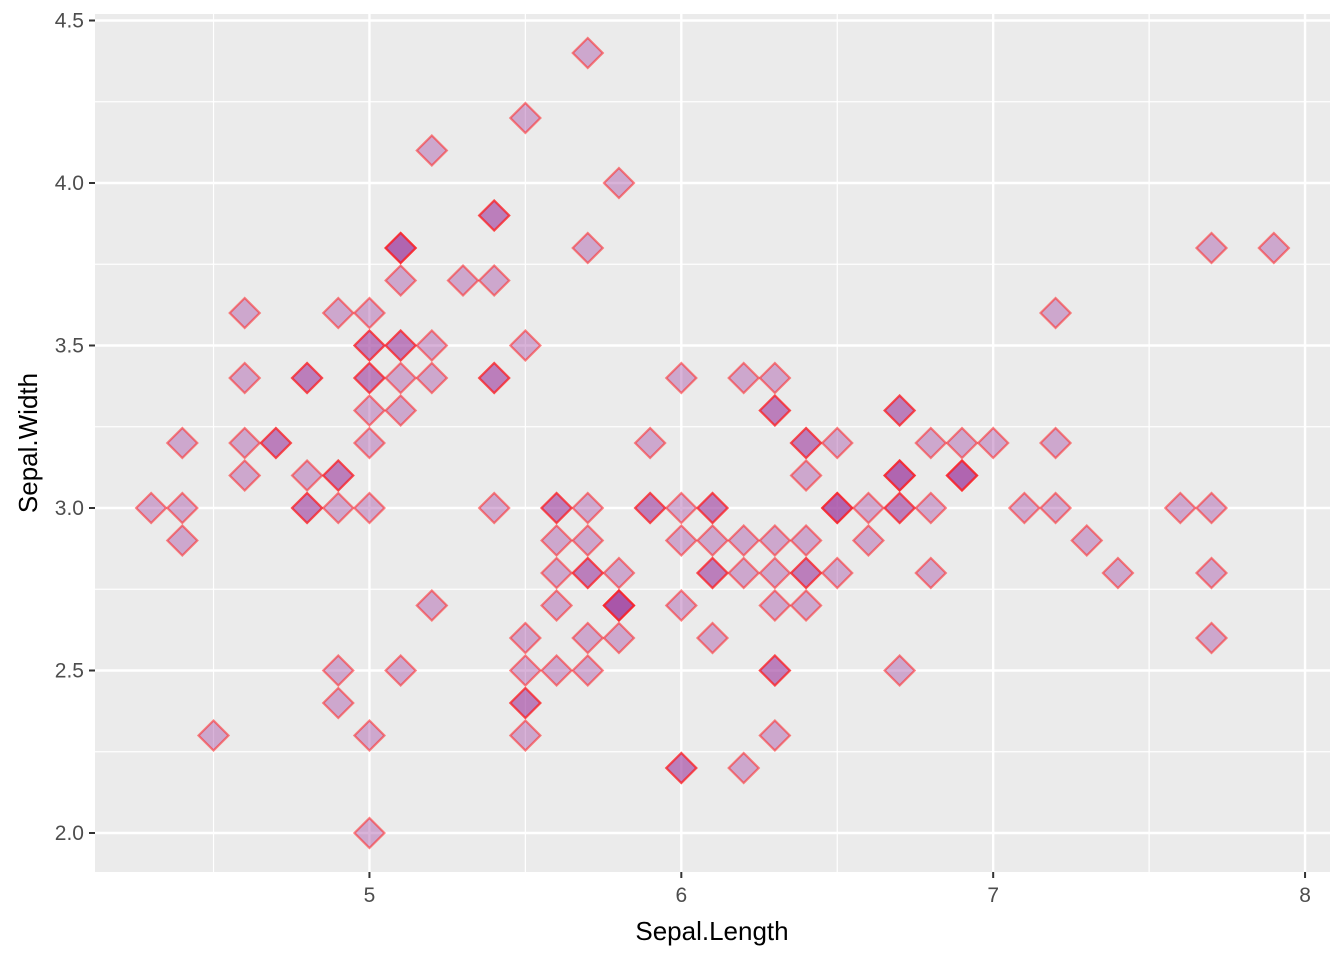 Image resolution: width=1344 pixels, height=965 pixels. Describe the element at coordinates (711, 931) in the screenshot. I see `x-axis-label: Sepal.Length` at that location.